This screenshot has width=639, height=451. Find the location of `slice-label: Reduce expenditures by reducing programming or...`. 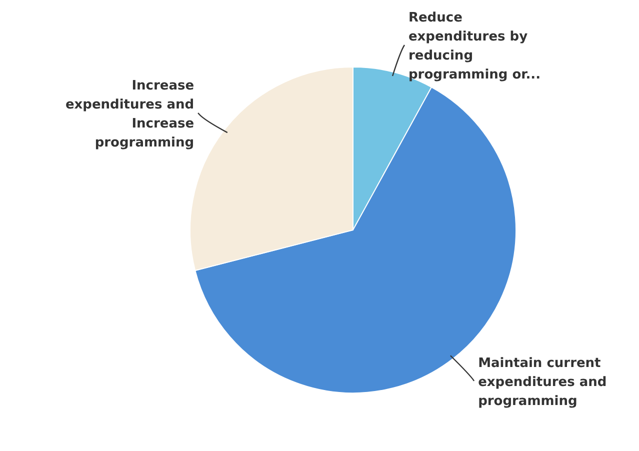

slice-label: Reduce expenditures by reducing programming or... is located at coordinates (474, 46).